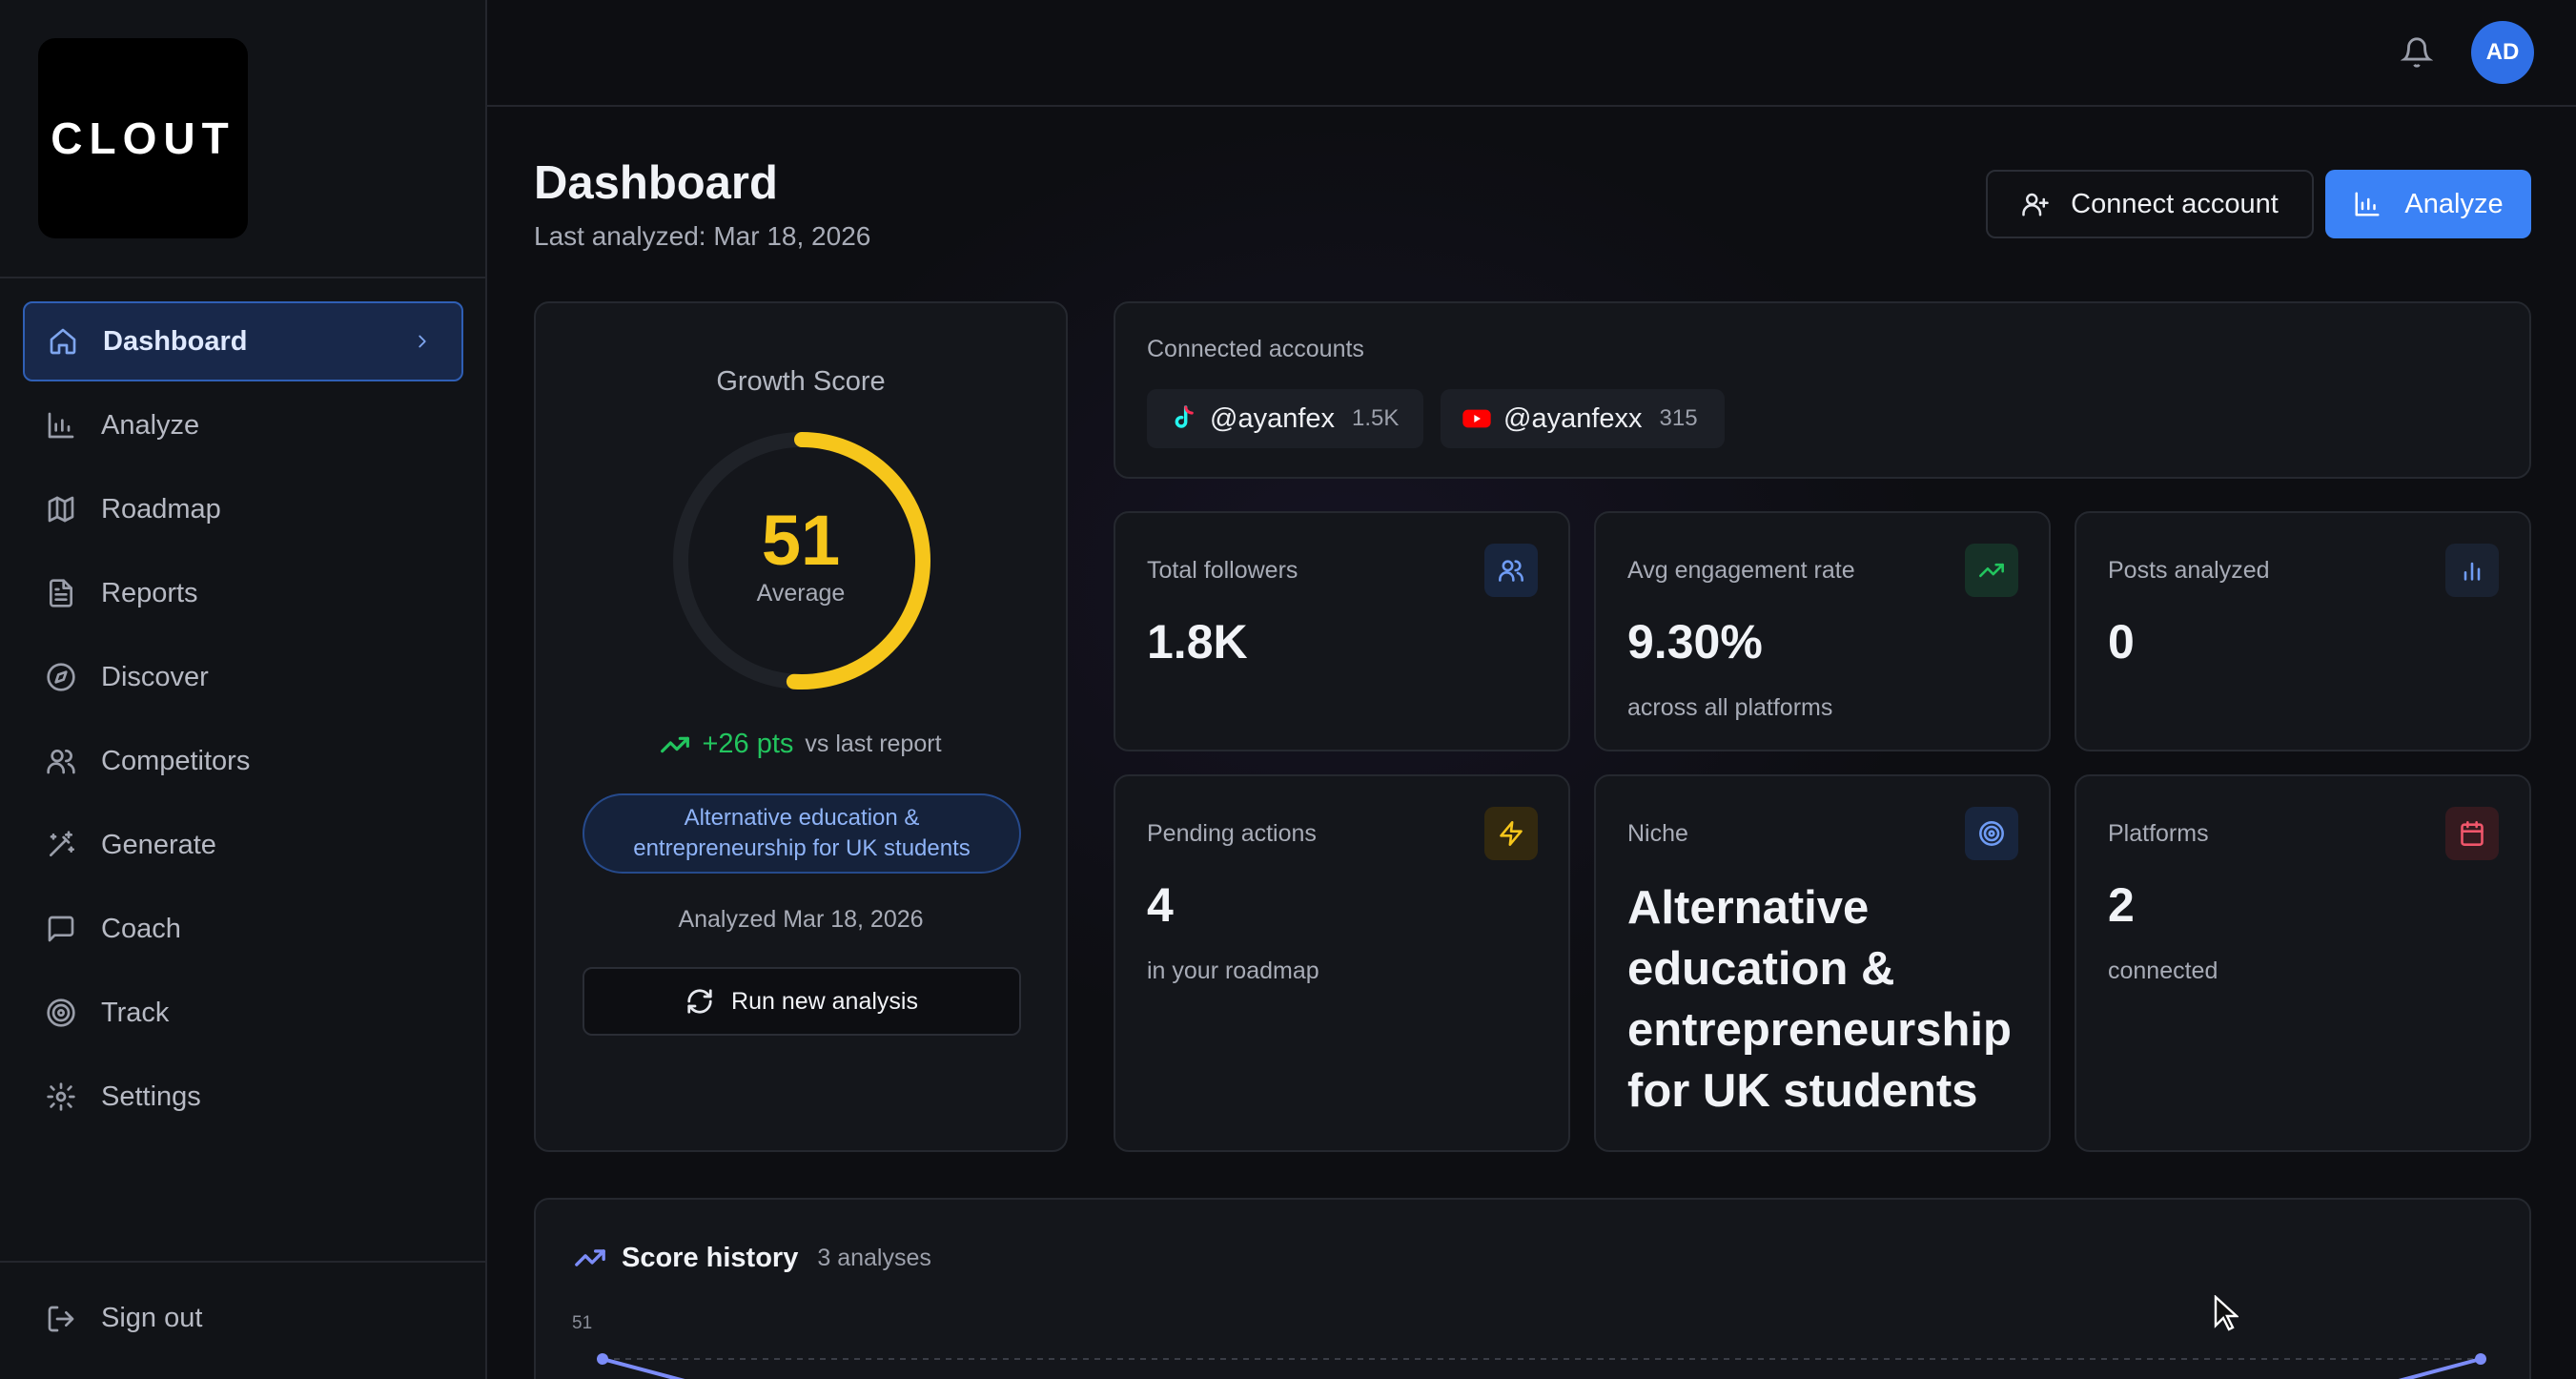 The height and width of the screenshot is (1379, 2576). What do you see at coordinates (2159, 834) in the screenshot?
I see `stat-label: Platforms` at bounding box center [2159, 834].